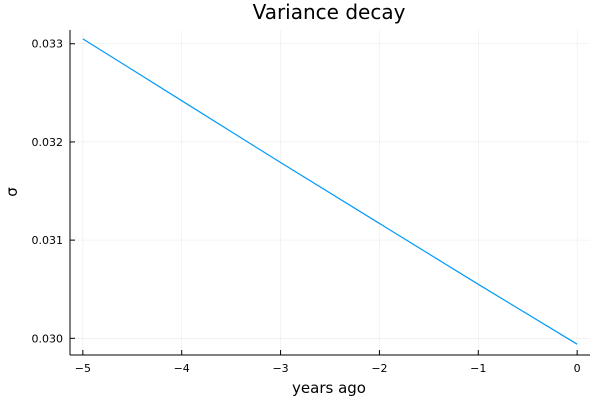  What do you see at coordinates (48, 44) in the screenshot?
I see `y-tick-label: 0.033` at bounding box center [48, 44].